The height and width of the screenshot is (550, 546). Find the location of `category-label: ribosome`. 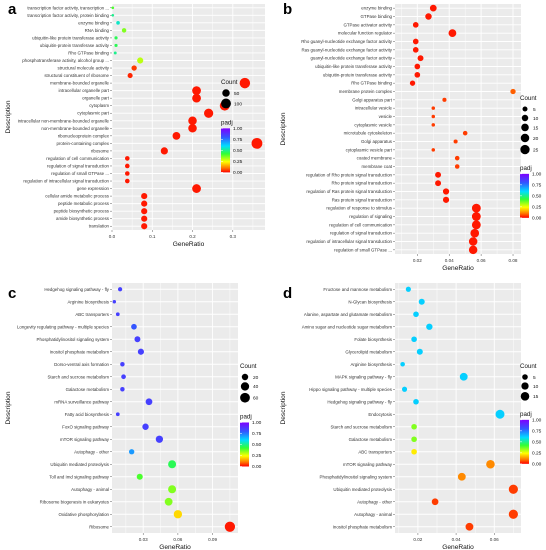

category-label: ribosome is located at coordinates (100, 150).